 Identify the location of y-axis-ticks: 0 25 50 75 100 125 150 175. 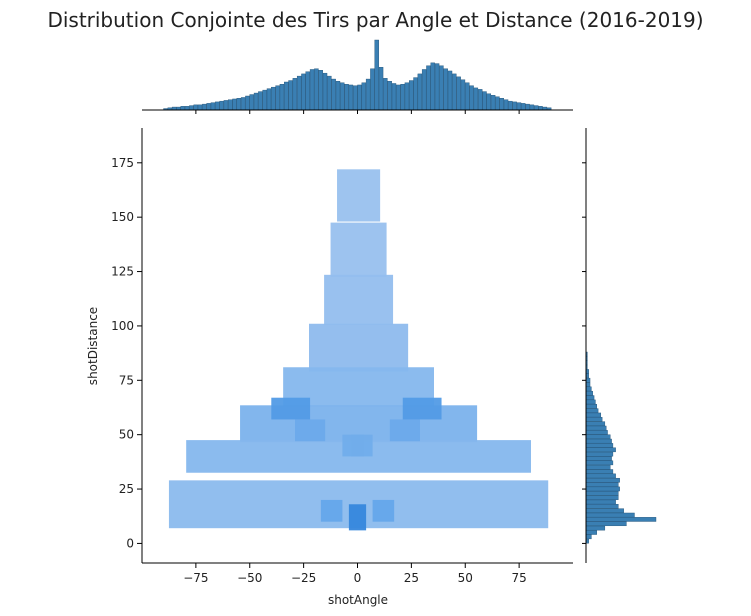
(126, 353).